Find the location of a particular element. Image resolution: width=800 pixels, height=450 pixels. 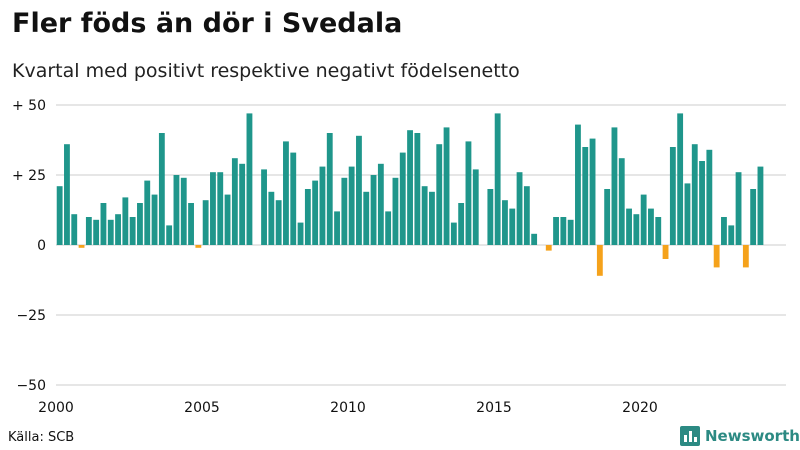

x-tick-label: 2005 is located at coordinates (202, 408).